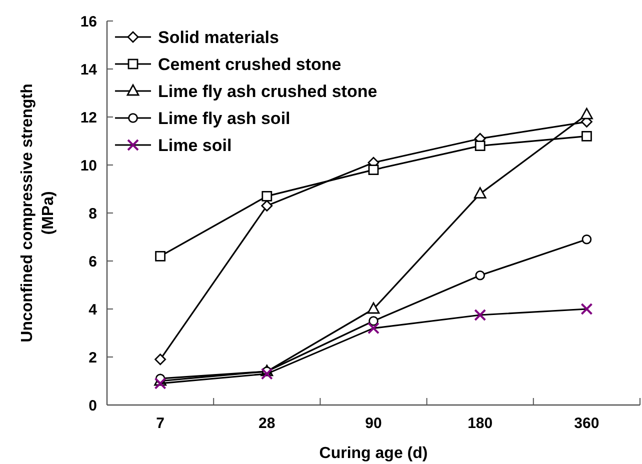 The image size is (642, 464). I want to click on legend-label: Lime soil, so click(195, 145).